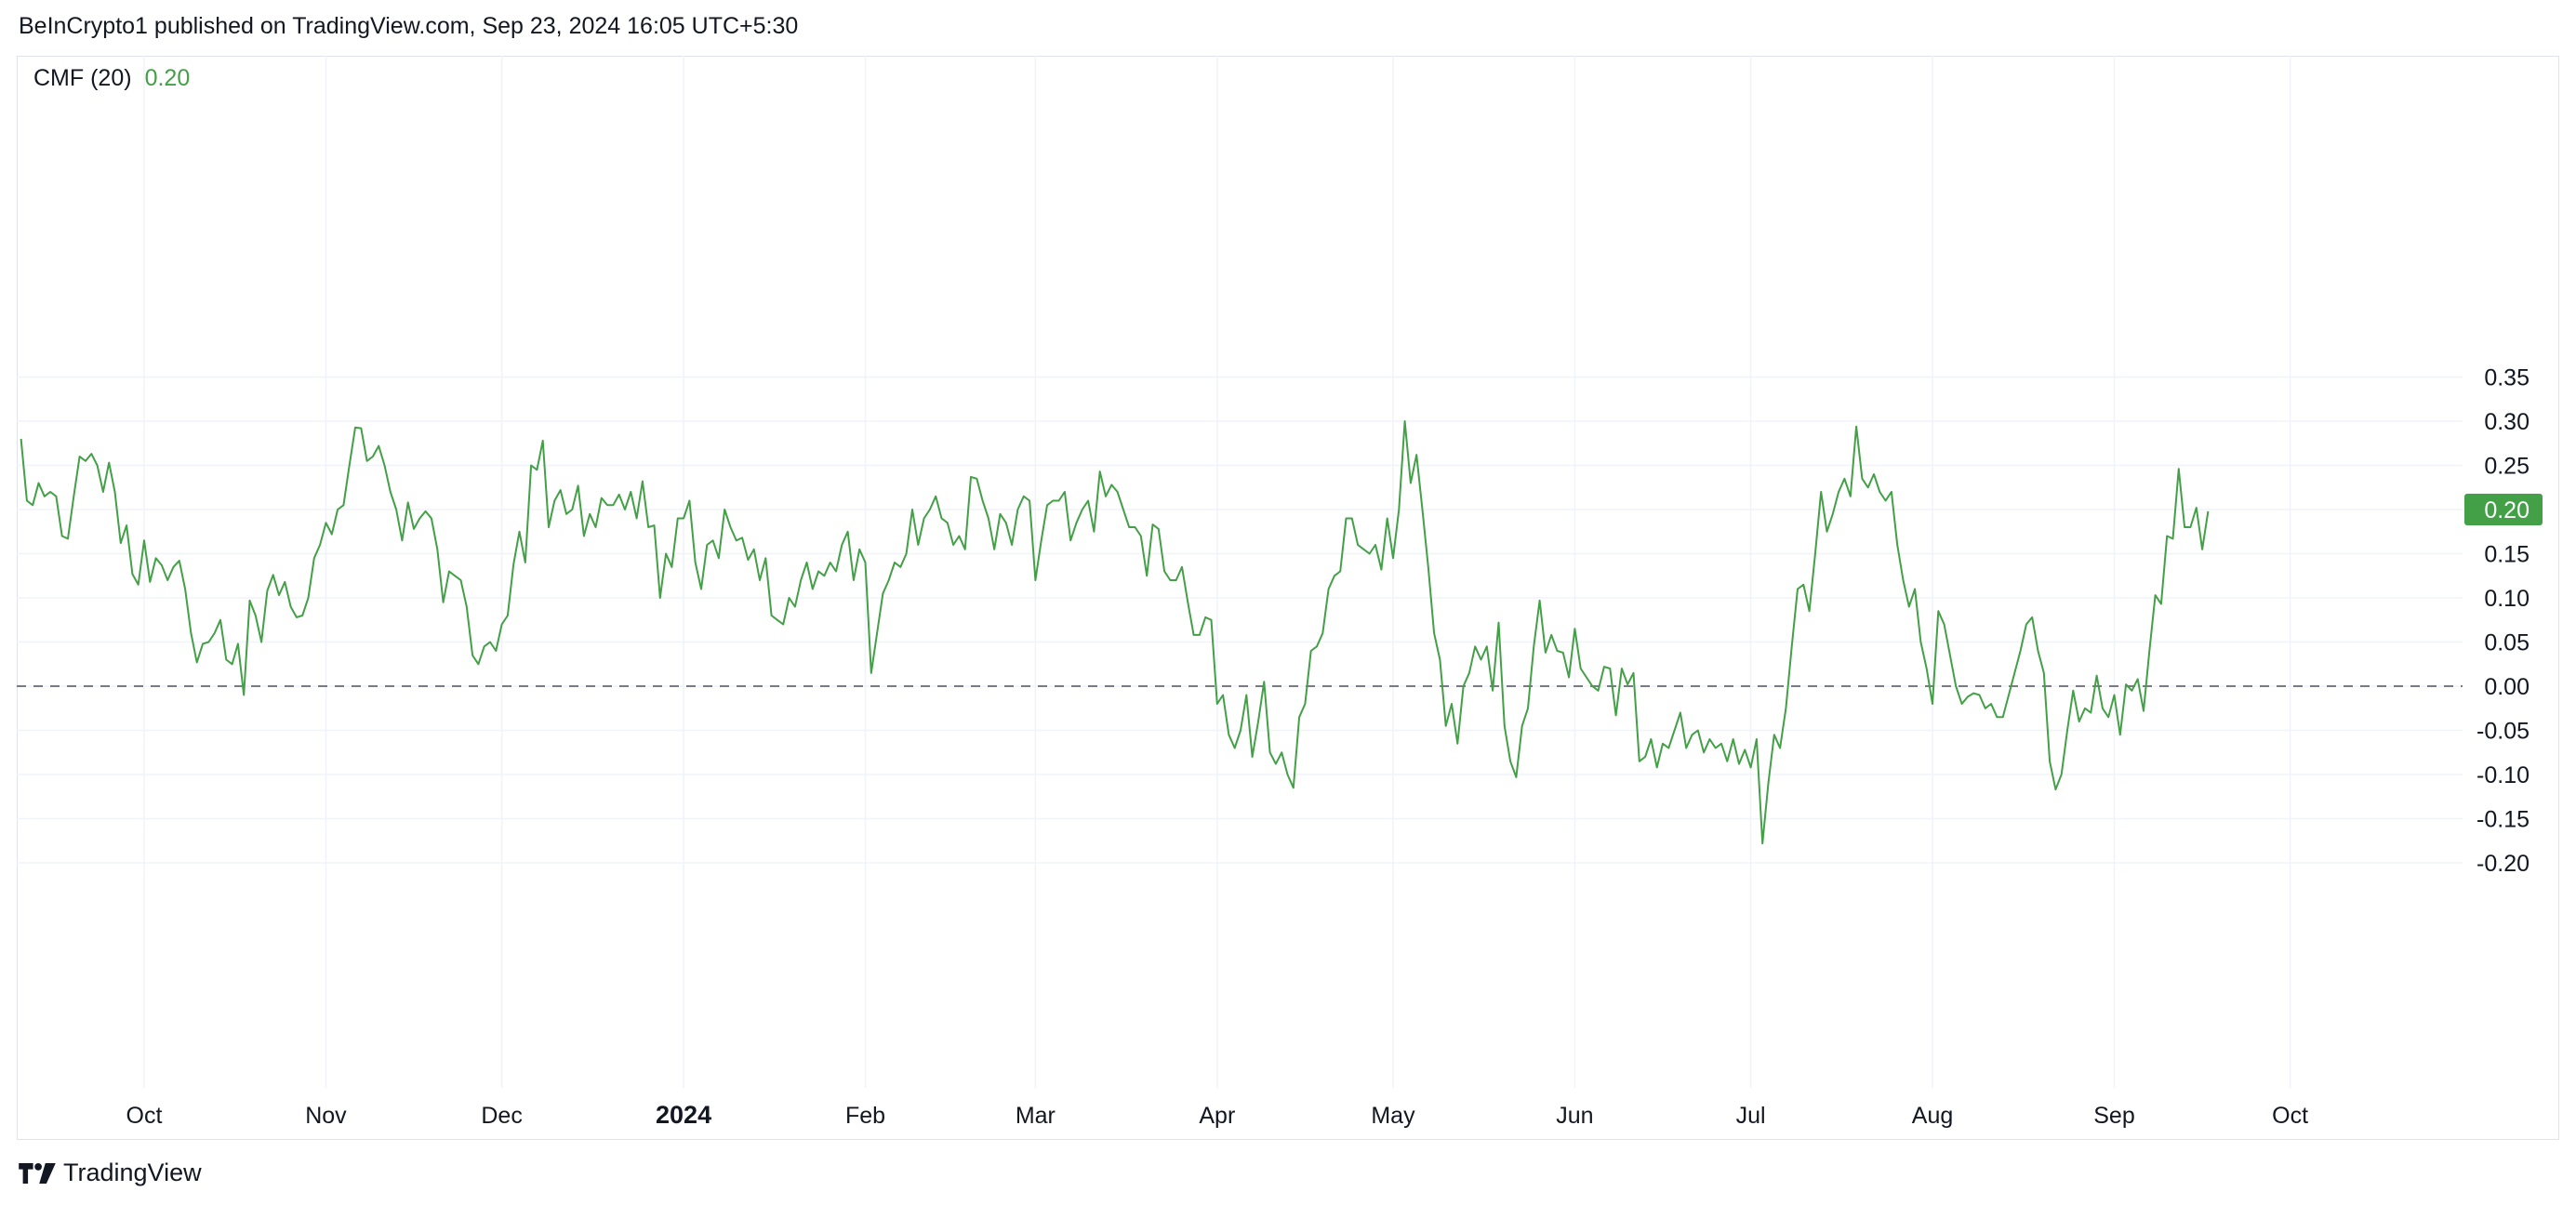  I want to click on y-tick-label: 0.30, so click(2507, 422).